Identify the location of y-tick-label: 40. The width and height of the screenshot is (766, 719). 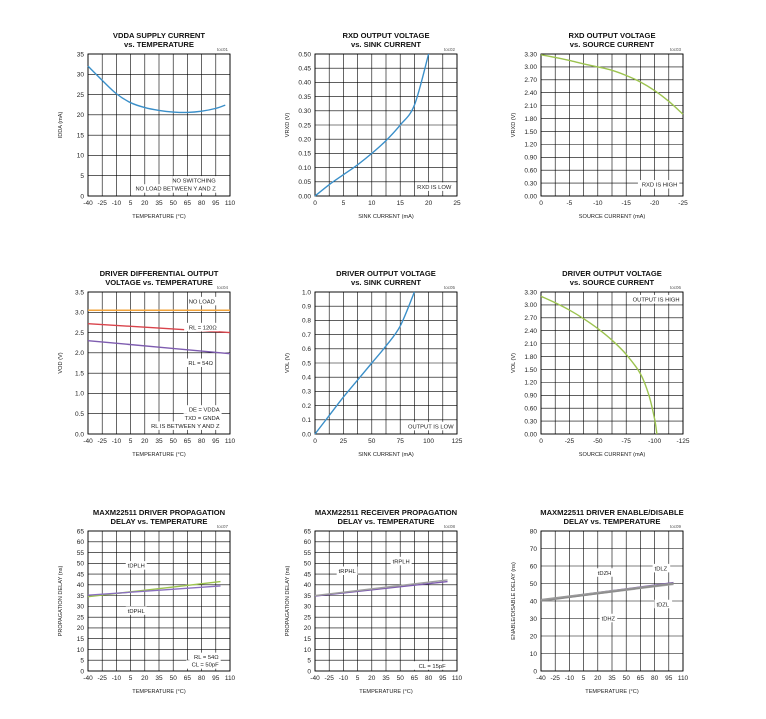
(534, 601).